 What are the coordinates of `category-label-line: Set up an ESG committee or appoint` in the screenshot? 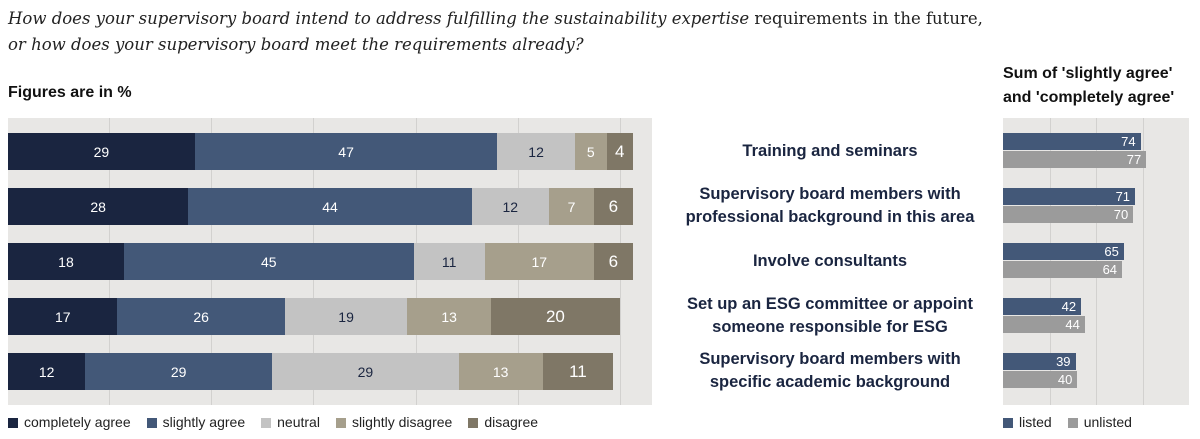 It's located at (830, 304).